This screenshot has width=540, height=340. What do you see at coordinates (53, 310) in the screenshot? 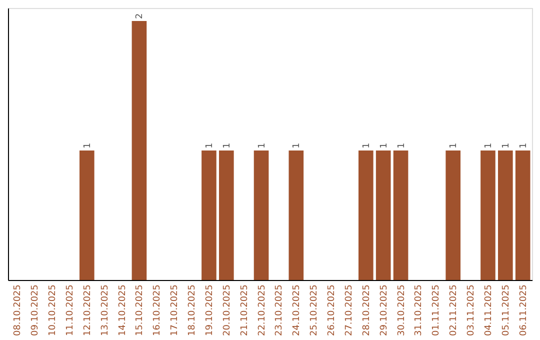
I see `x-tick-label: 10.10.2025` at bounding box center [53, 310].